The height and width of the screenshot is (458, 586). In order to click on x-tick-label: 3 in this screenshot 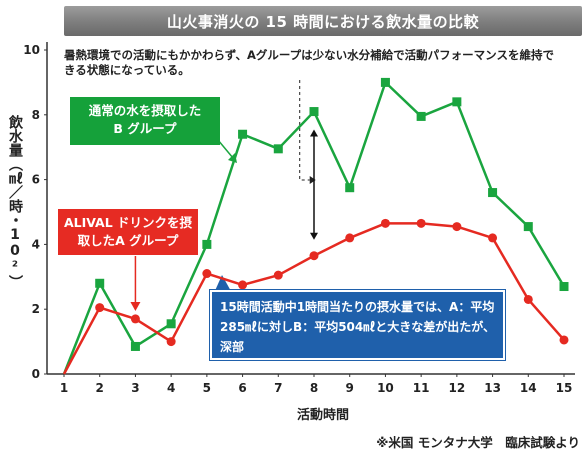, I will do `click(135, 388)`.